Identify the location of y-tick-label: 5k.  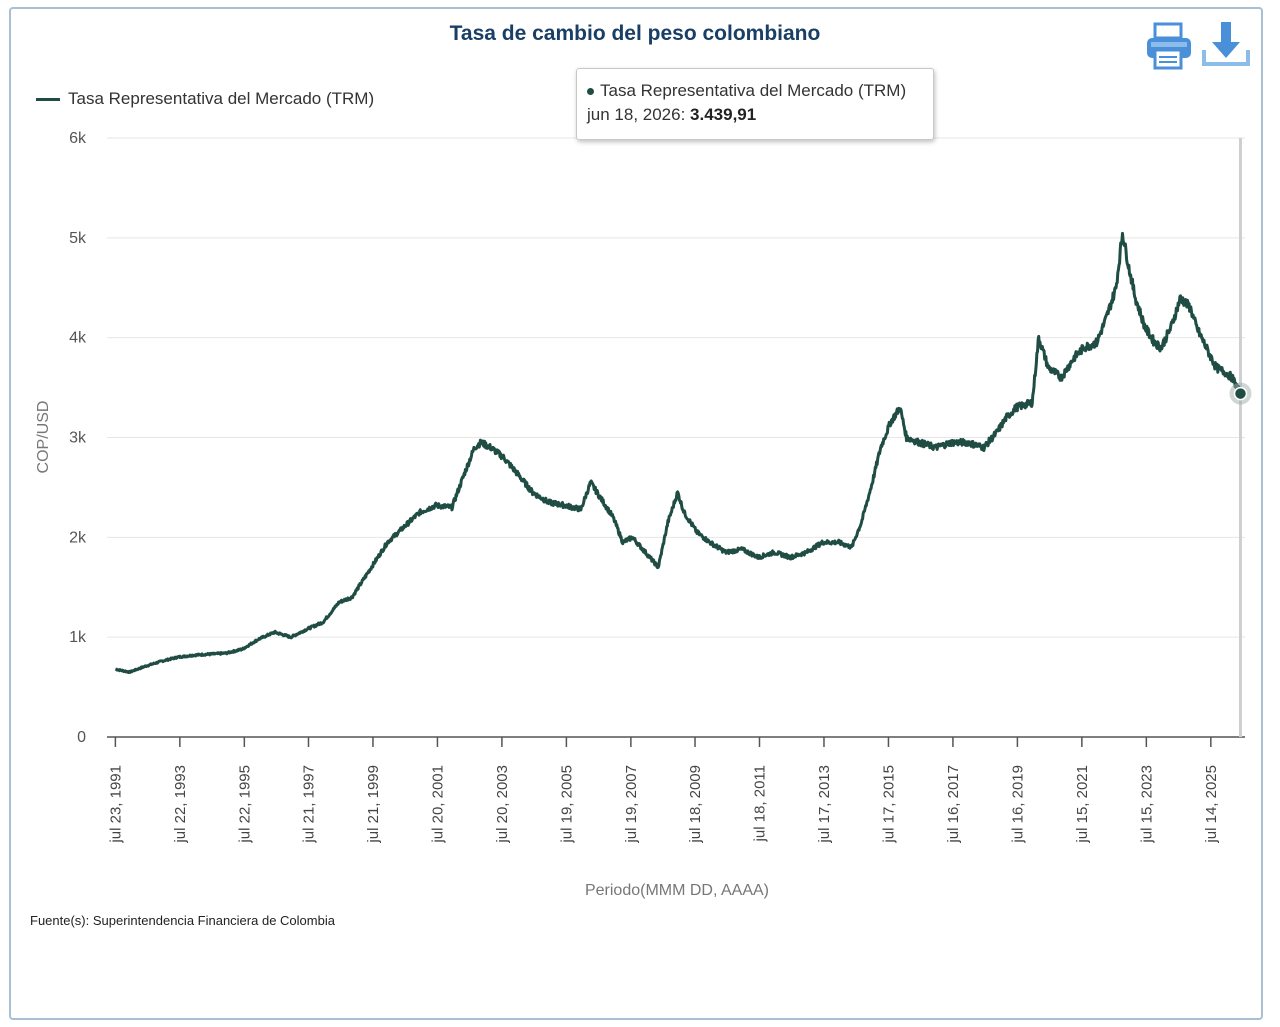
(78, 238).